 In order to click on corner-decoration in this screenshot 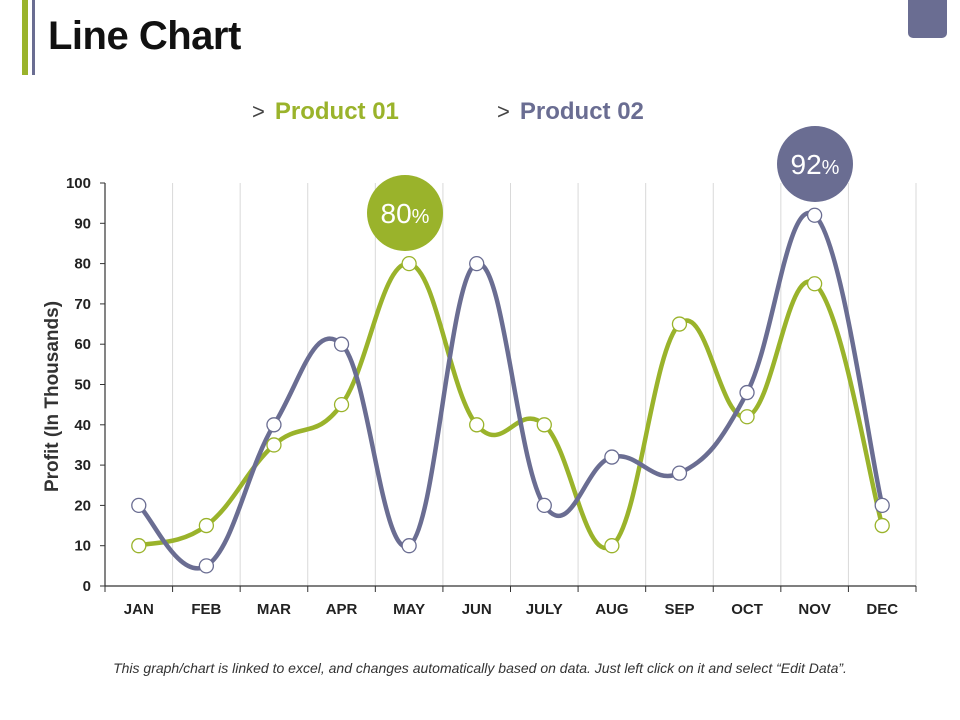, I will do `click(927, 19)`.